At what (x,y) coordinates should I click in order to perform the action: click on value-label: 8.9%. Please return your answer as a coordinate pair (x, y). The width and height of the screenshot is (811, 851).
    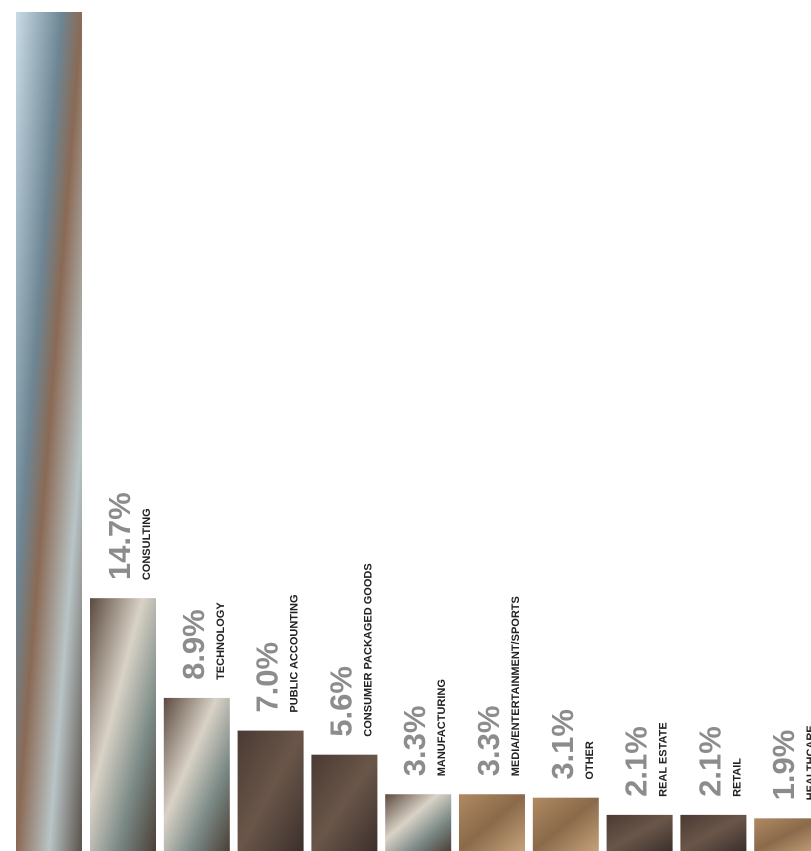
    Looking at the image, I should click on (193, 644).